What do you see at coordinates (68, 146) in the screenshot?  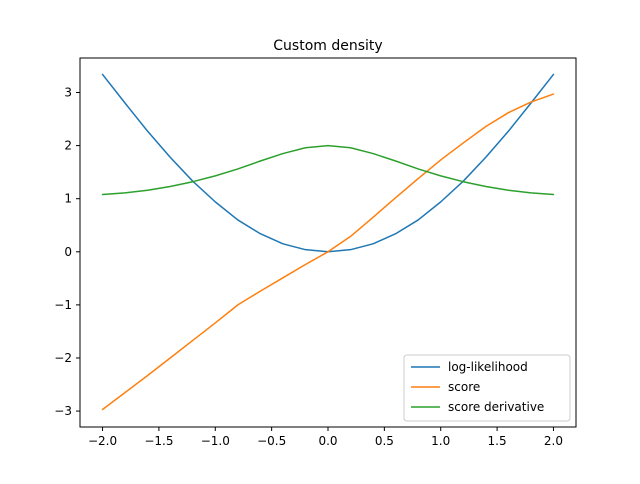 I see `y-tick-label: 2` at bounding box center [68, 146].